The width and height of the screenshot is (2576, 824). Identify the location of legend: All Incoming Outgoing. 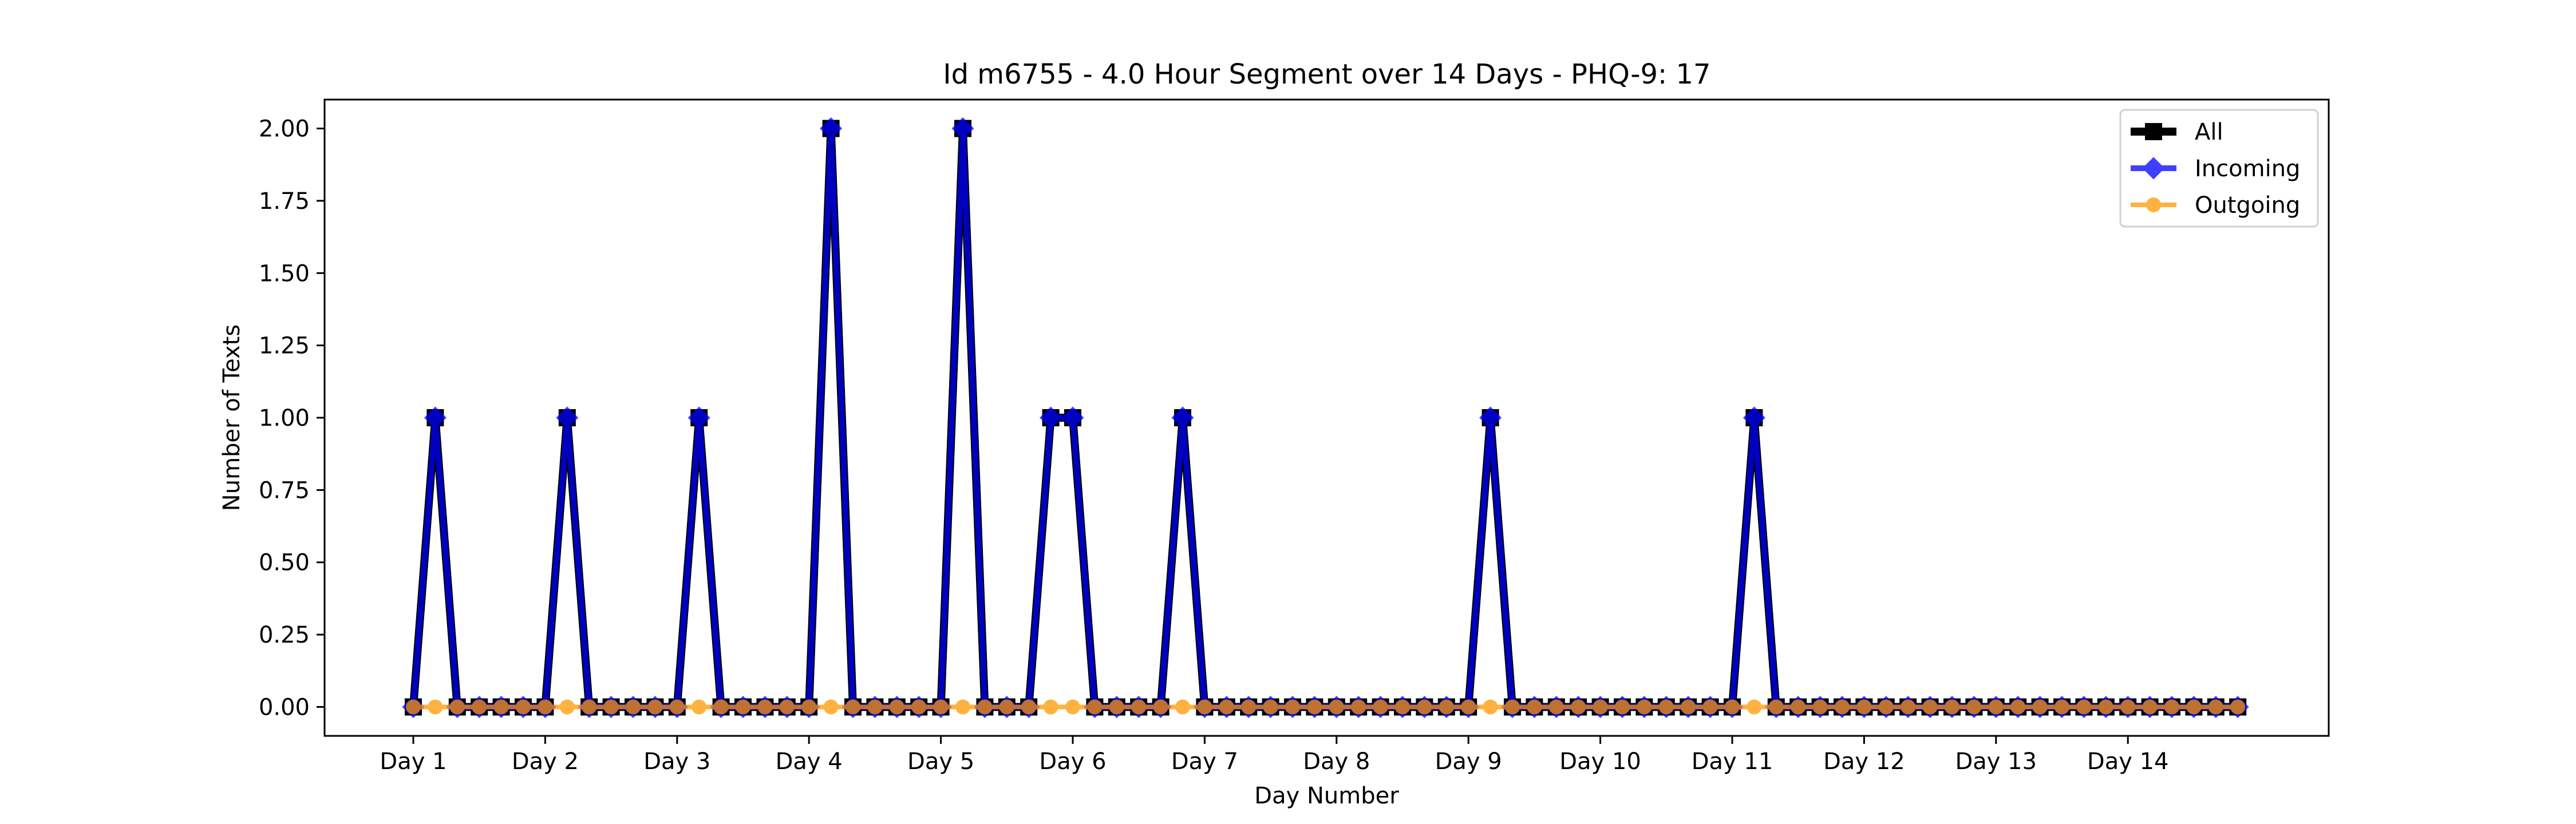
(2219, 168).